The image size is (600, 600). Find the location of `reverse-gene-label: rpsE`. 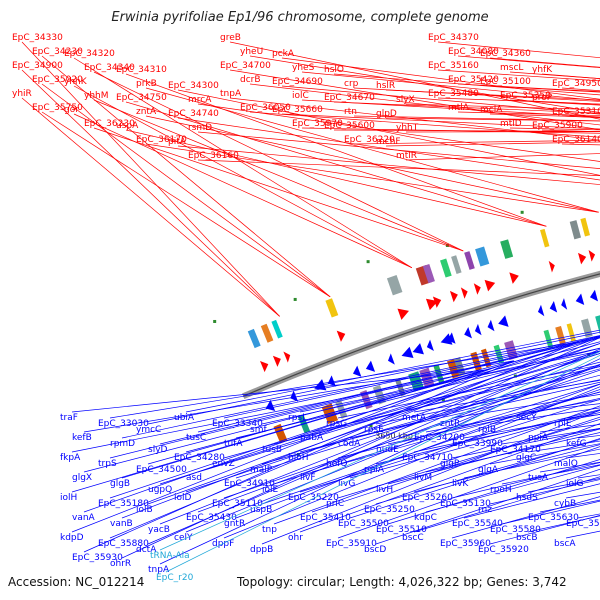

reverse-gene-label: rpsE is located at coordinates (374, 430).